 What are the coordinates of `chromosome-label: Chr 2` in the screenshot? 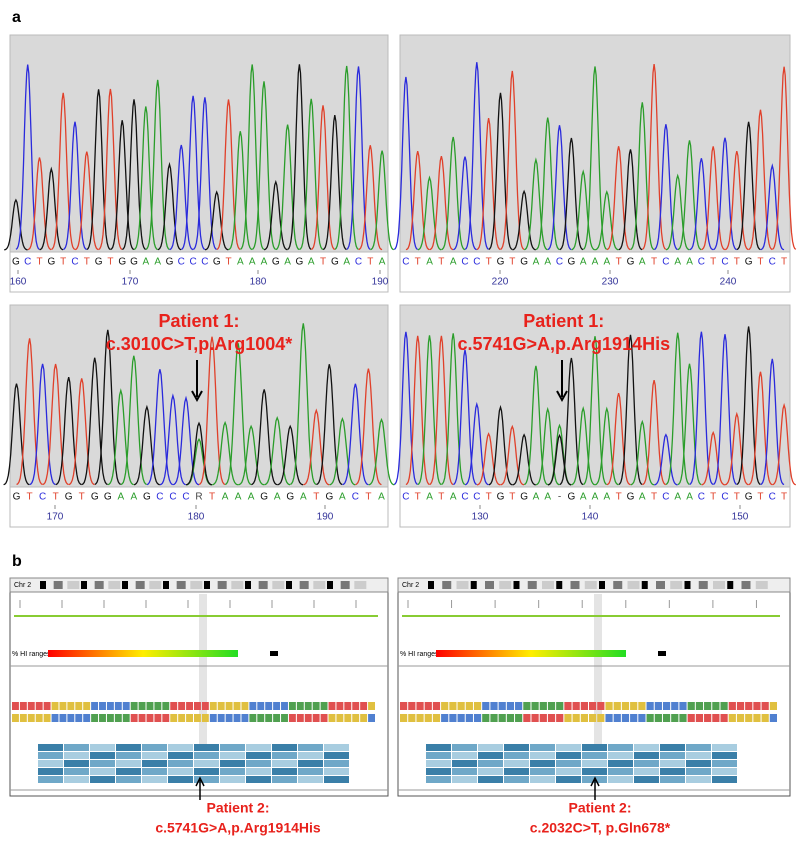 It's located at (410, 585).